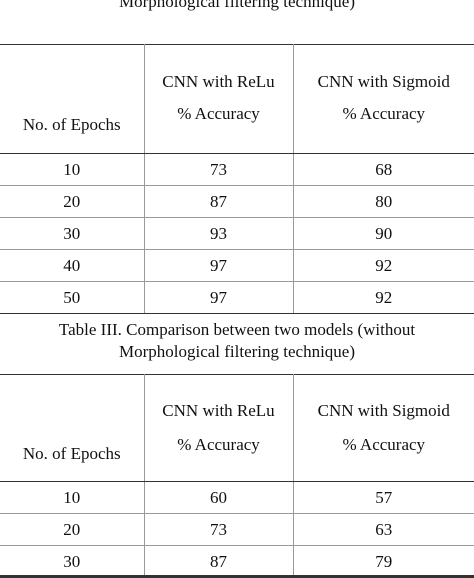  I want to click on table-row: 10 60 57, so click(237, 497).